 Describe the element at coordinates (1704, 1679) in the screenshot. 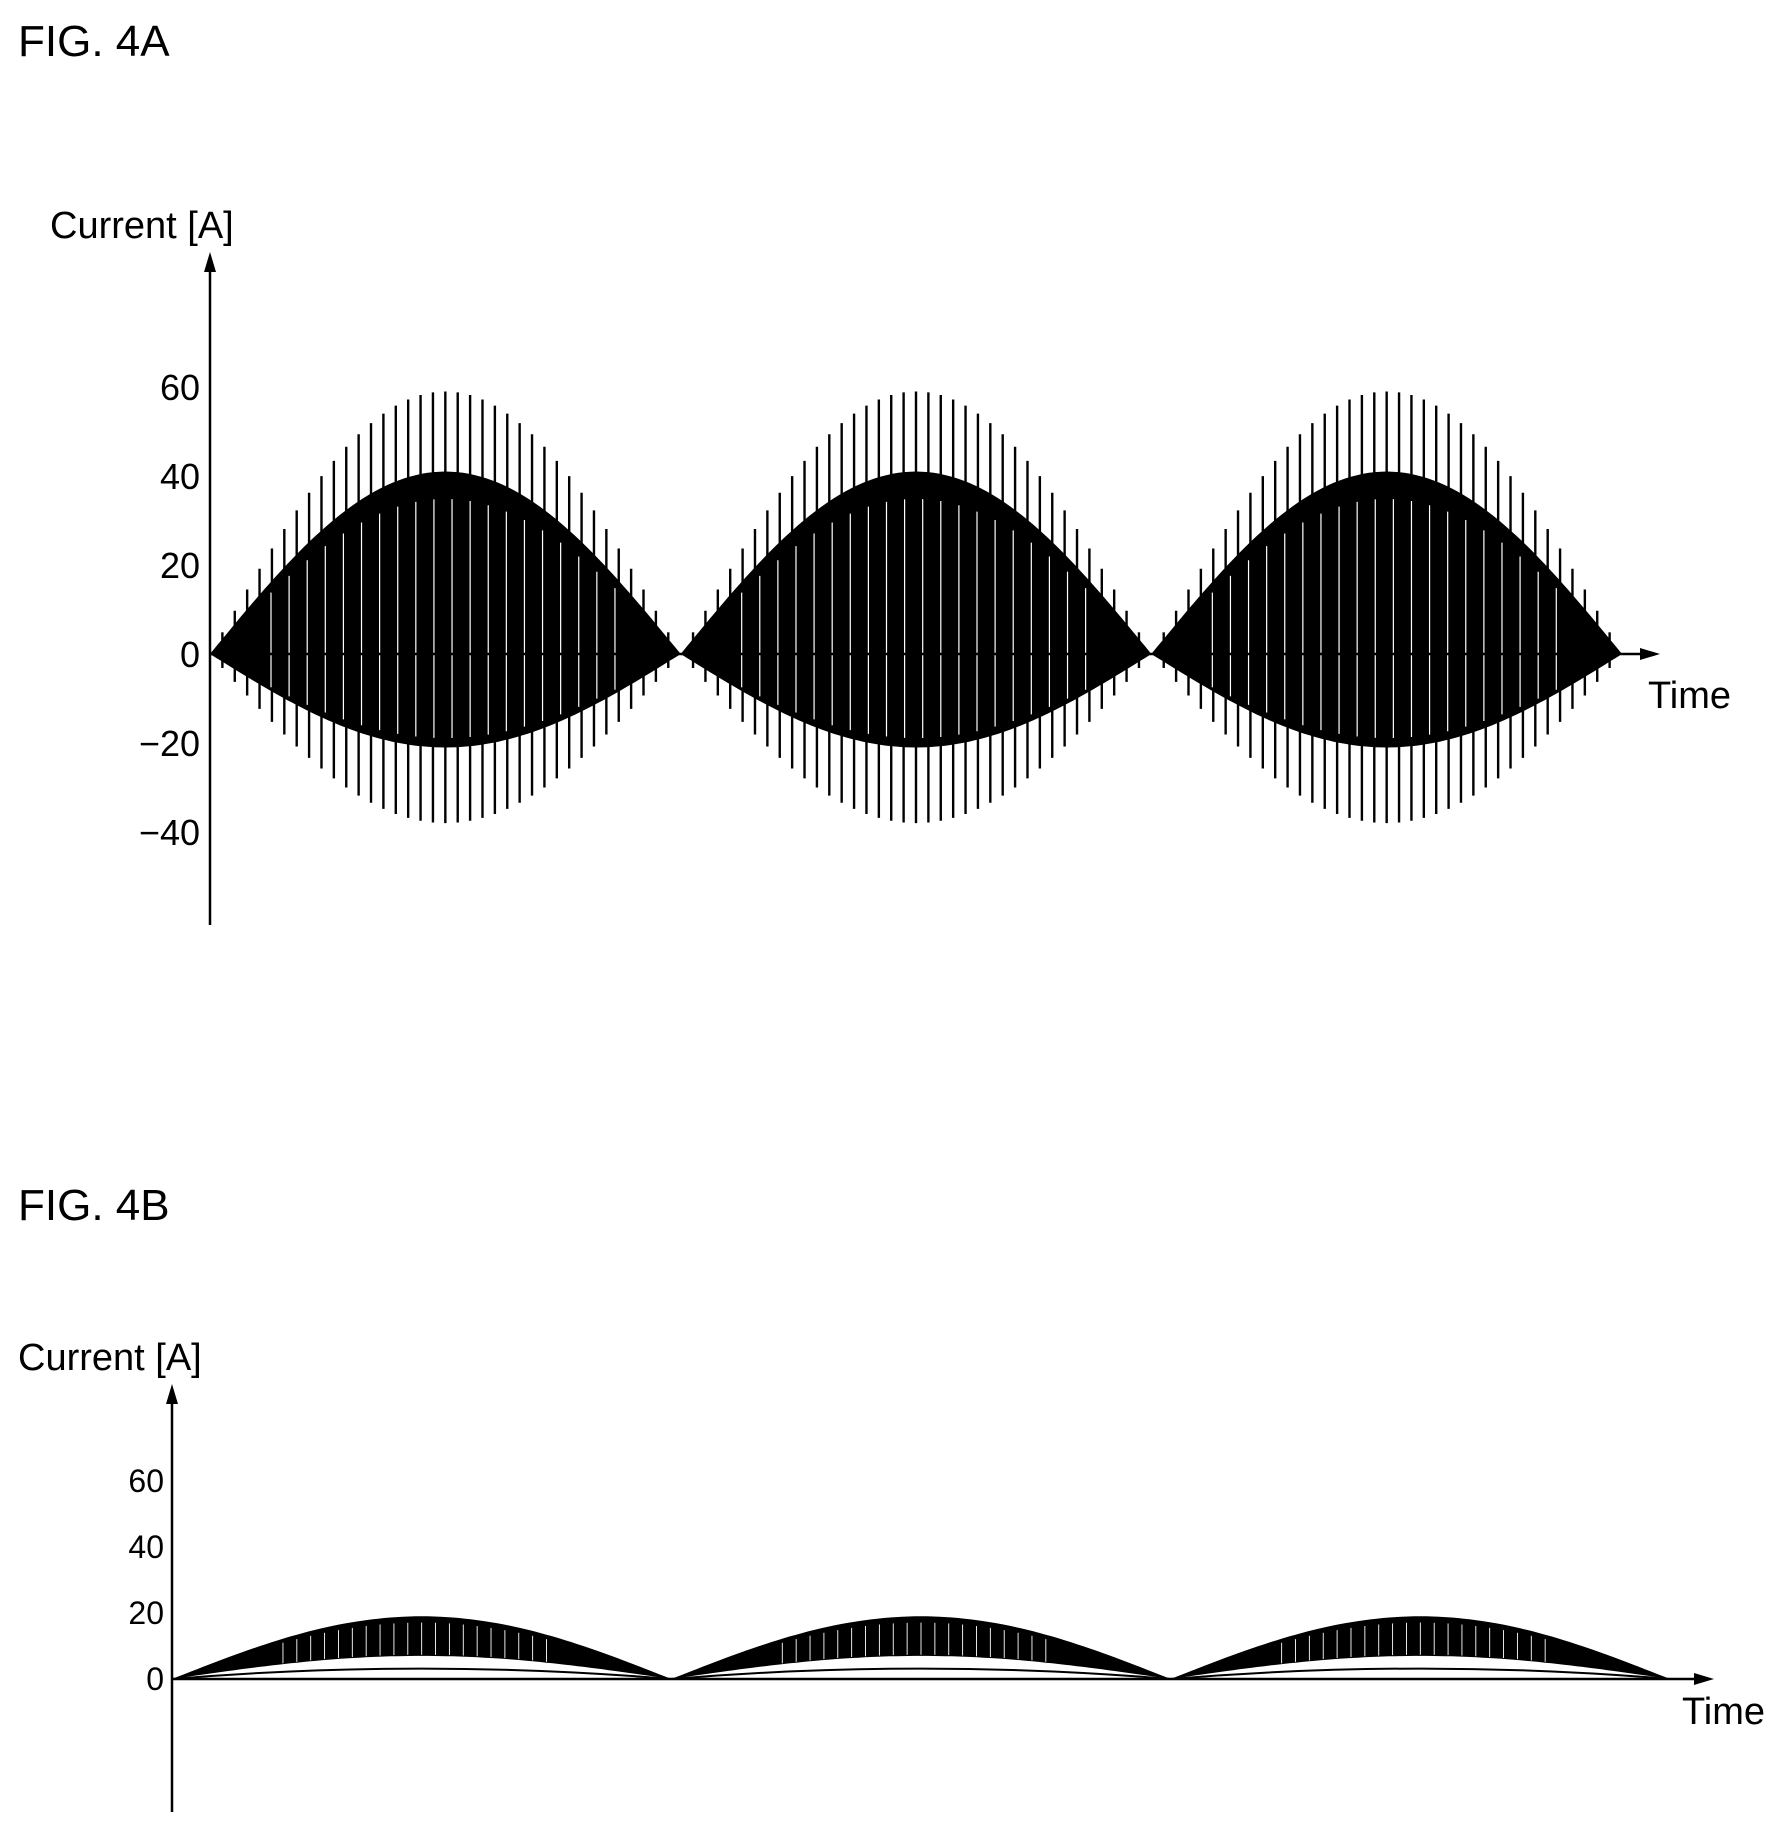

I see `x-axis-arrow-4b` at that location.